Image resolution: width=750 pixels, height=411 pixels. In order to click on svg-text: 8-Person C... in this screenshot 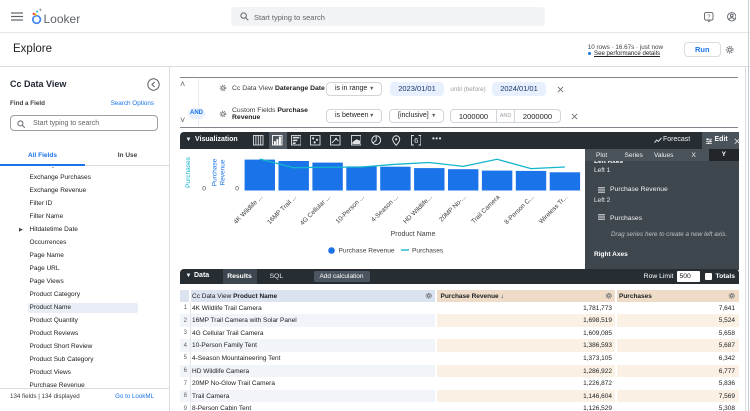, I will do `click(519, 209)`.